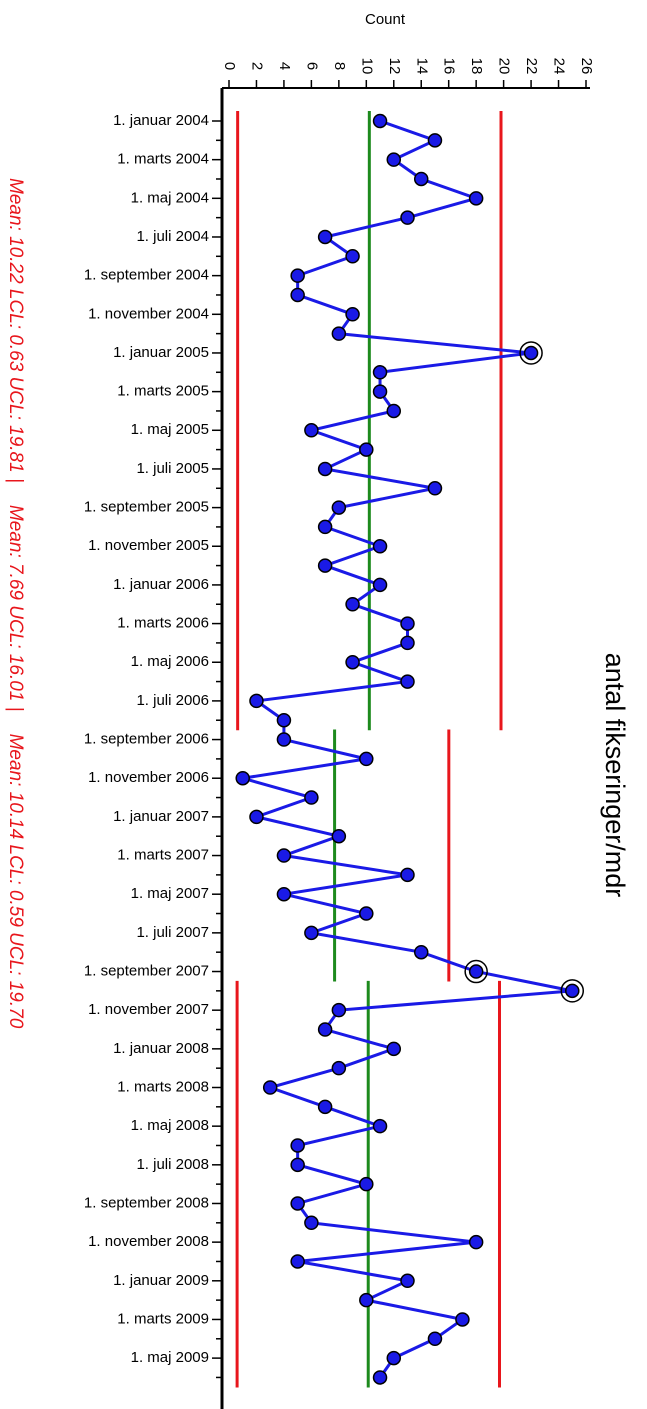  What do you see at coordinates (163, 391) in the screenshot?
I see `y-tick-label: 1. marts 2005` at bounding box center [163, 391].